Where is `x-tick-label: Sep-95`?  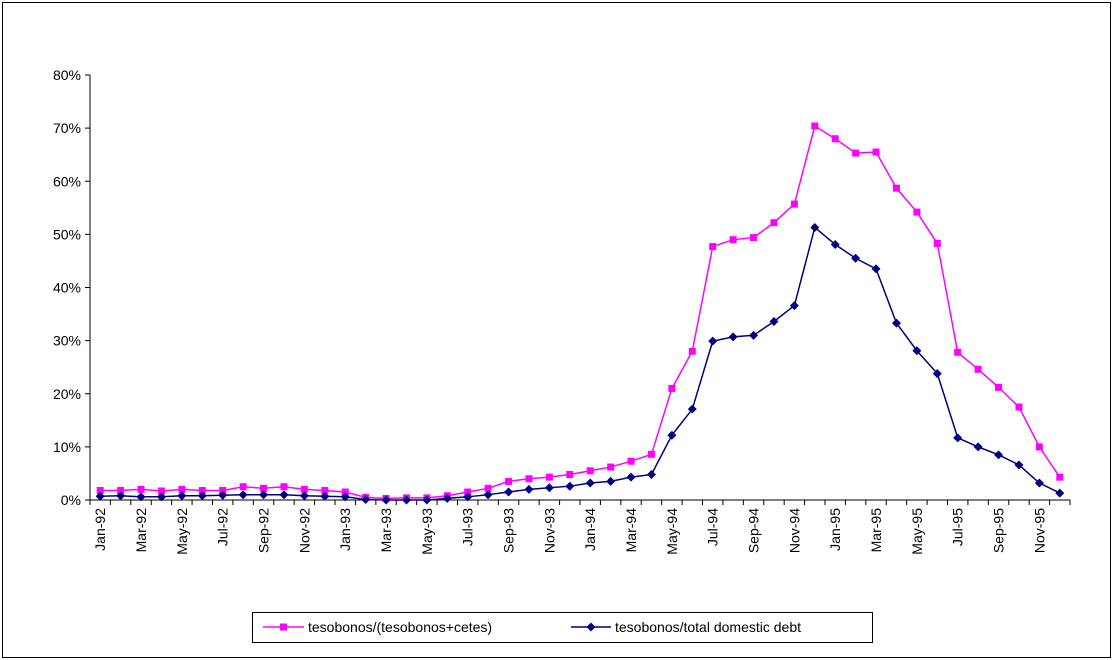
x-tick-label: Sep-95 is located at coordinates (999, 530).